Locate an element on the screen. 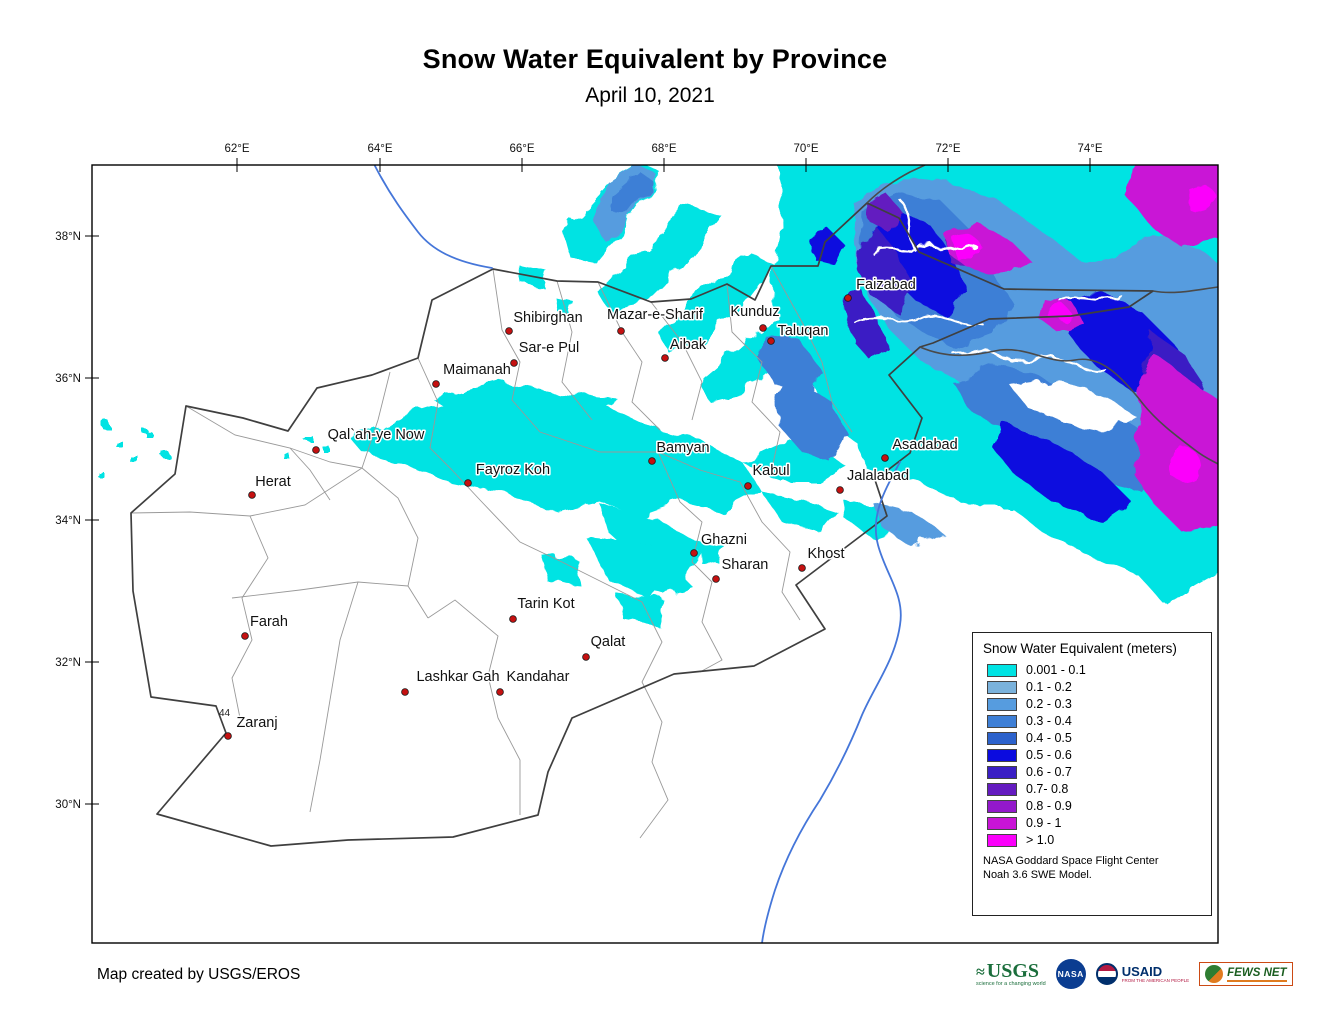 This screenshot has width=1320, height=1020. lat-tick-label: 32°N is located at coordinates (68, 663).